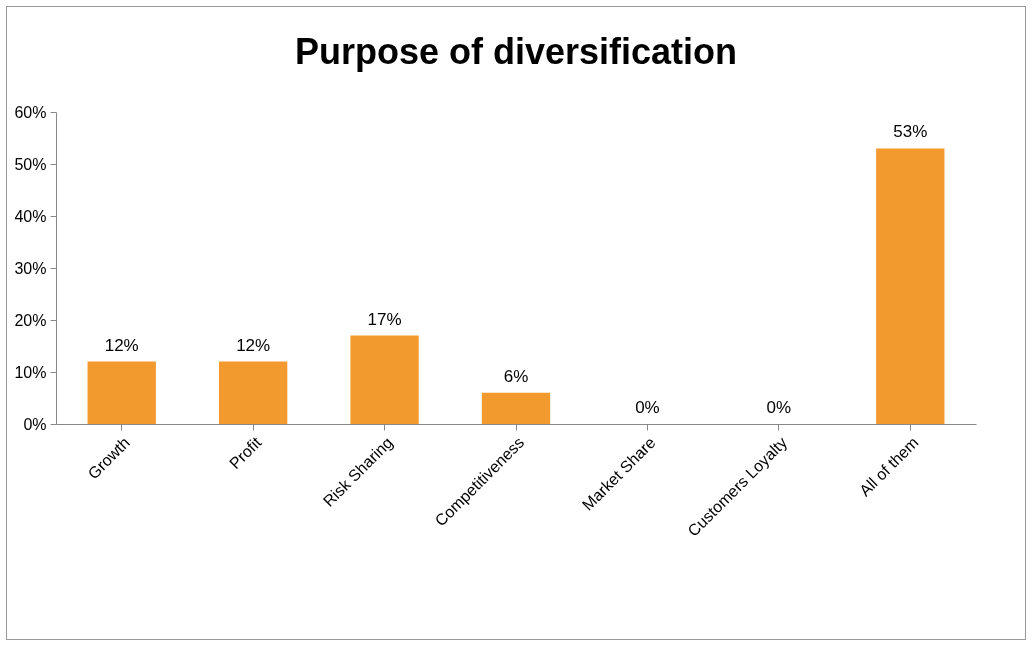  Describe the element at coordinates (30, 216) in the screenshot. I see `y-tick-label: 40%` at that location.